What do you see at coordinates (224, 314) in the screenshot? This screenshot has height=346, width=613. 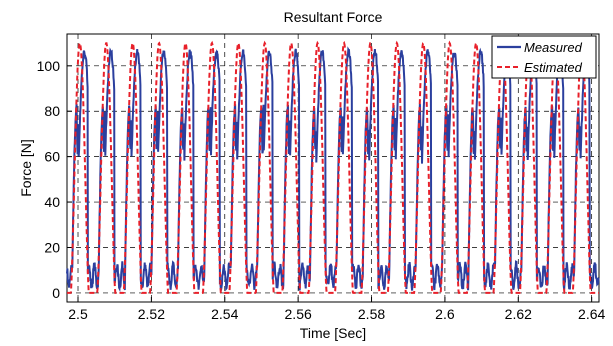 I see `x-tick-label: 2.54` at bounding box center [224, 314].